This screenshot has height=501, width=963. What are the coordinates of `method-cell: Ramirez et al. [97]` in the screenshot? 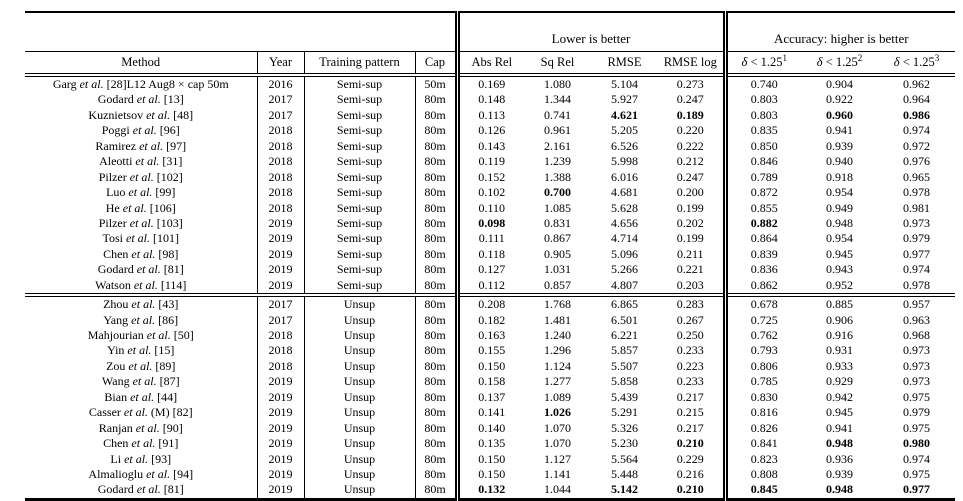 It's located at (141, 146).